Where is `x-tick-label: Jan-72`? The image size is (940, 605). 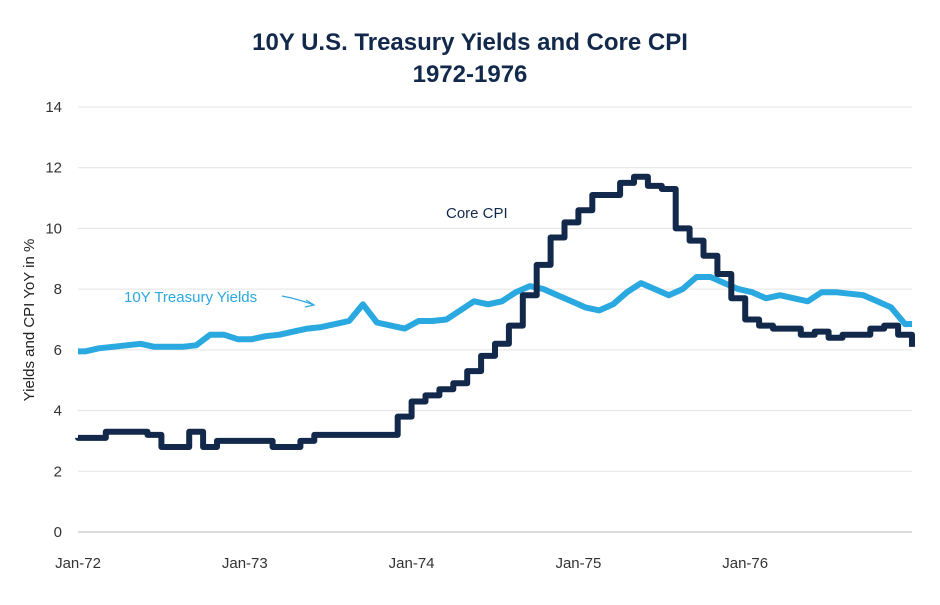 x-tick-label: Jan-72 is located at coordinates (78, 563).